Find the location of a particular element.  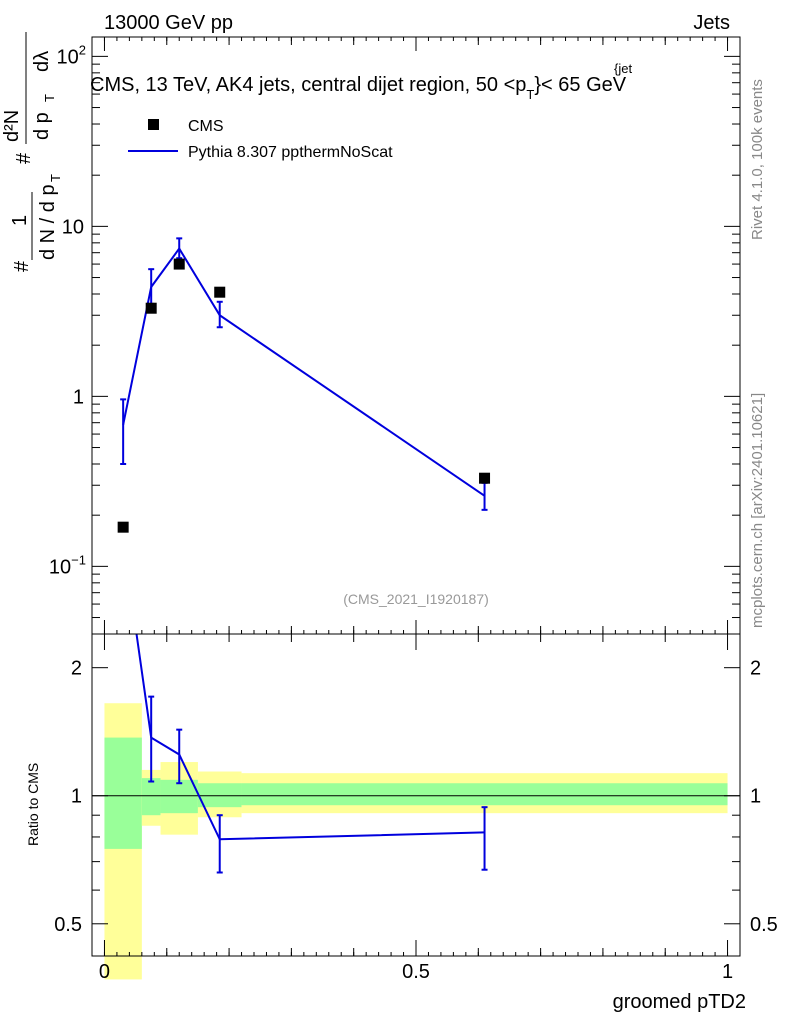

legend: CMS Pythia 8.307 ppthermNoScat is located at coordinates (260, 139).